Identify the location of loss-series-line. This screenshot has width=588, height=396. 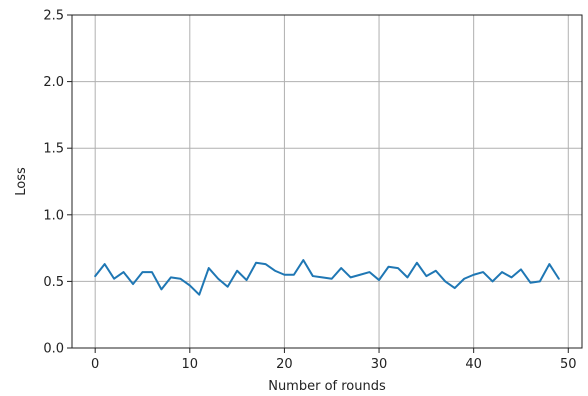
(327, 277).